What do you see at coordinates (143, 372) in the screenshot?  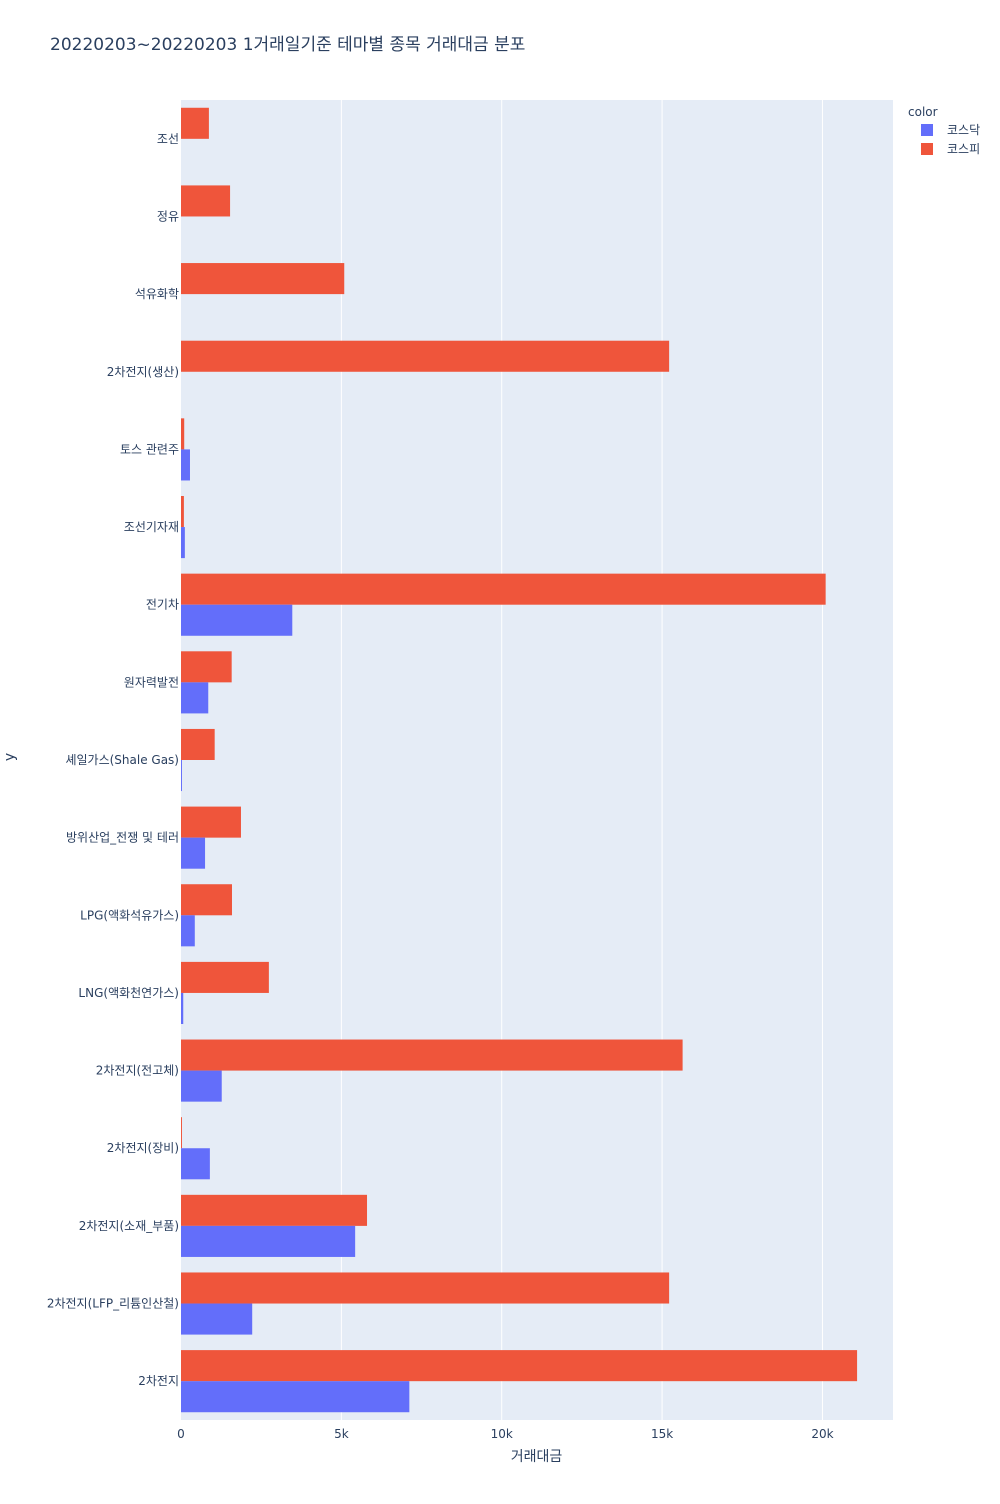 I see `y-tick-label: 2차전지(생산)` at bounding box center [143, 372].